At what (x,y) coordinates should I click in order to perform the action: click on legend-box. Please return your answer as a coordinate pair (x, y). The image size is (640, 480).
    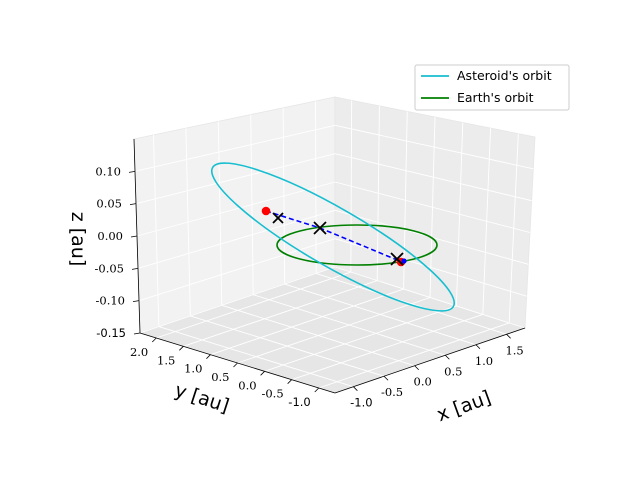
    Looking at the image, I should click on (492, 87).